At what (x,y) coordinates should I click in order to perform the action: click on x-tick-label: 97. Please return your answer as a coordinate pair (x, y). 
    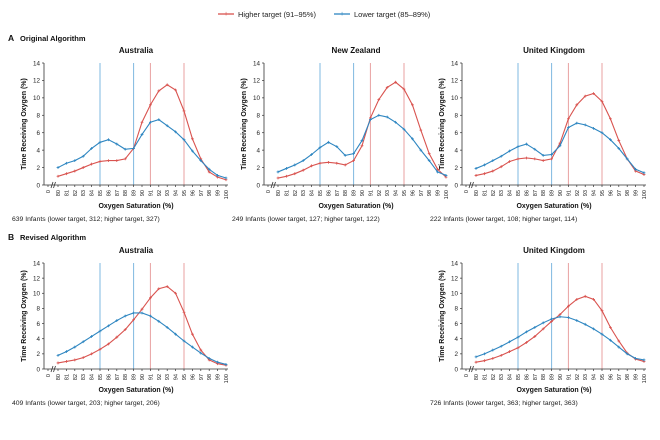
    Looking at the image, I should click on (620, 193).